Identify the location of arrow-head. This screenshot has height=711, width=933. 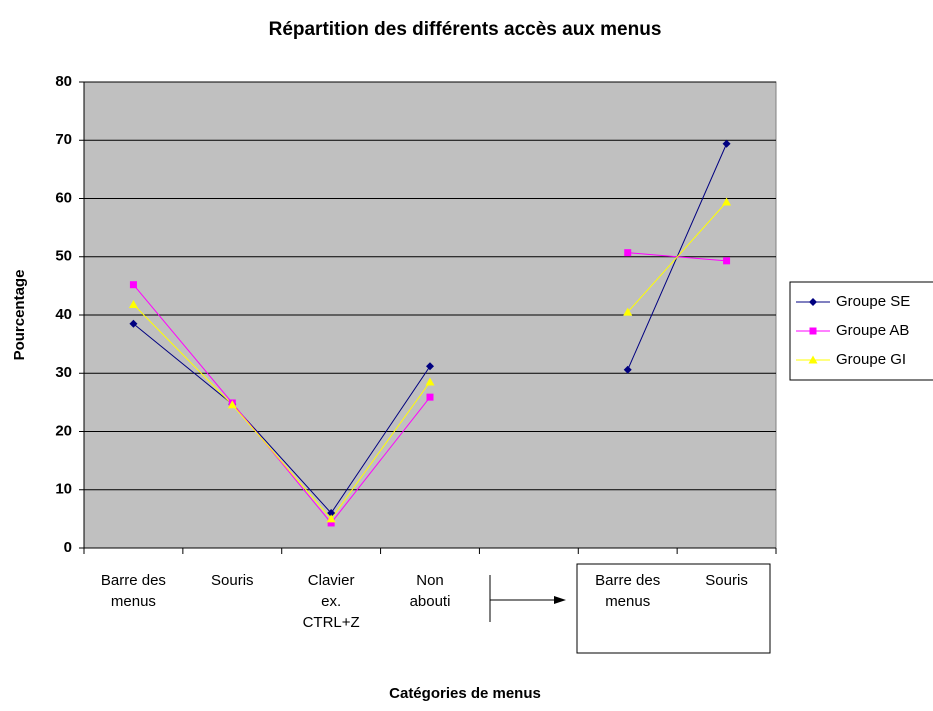
(560, 600).